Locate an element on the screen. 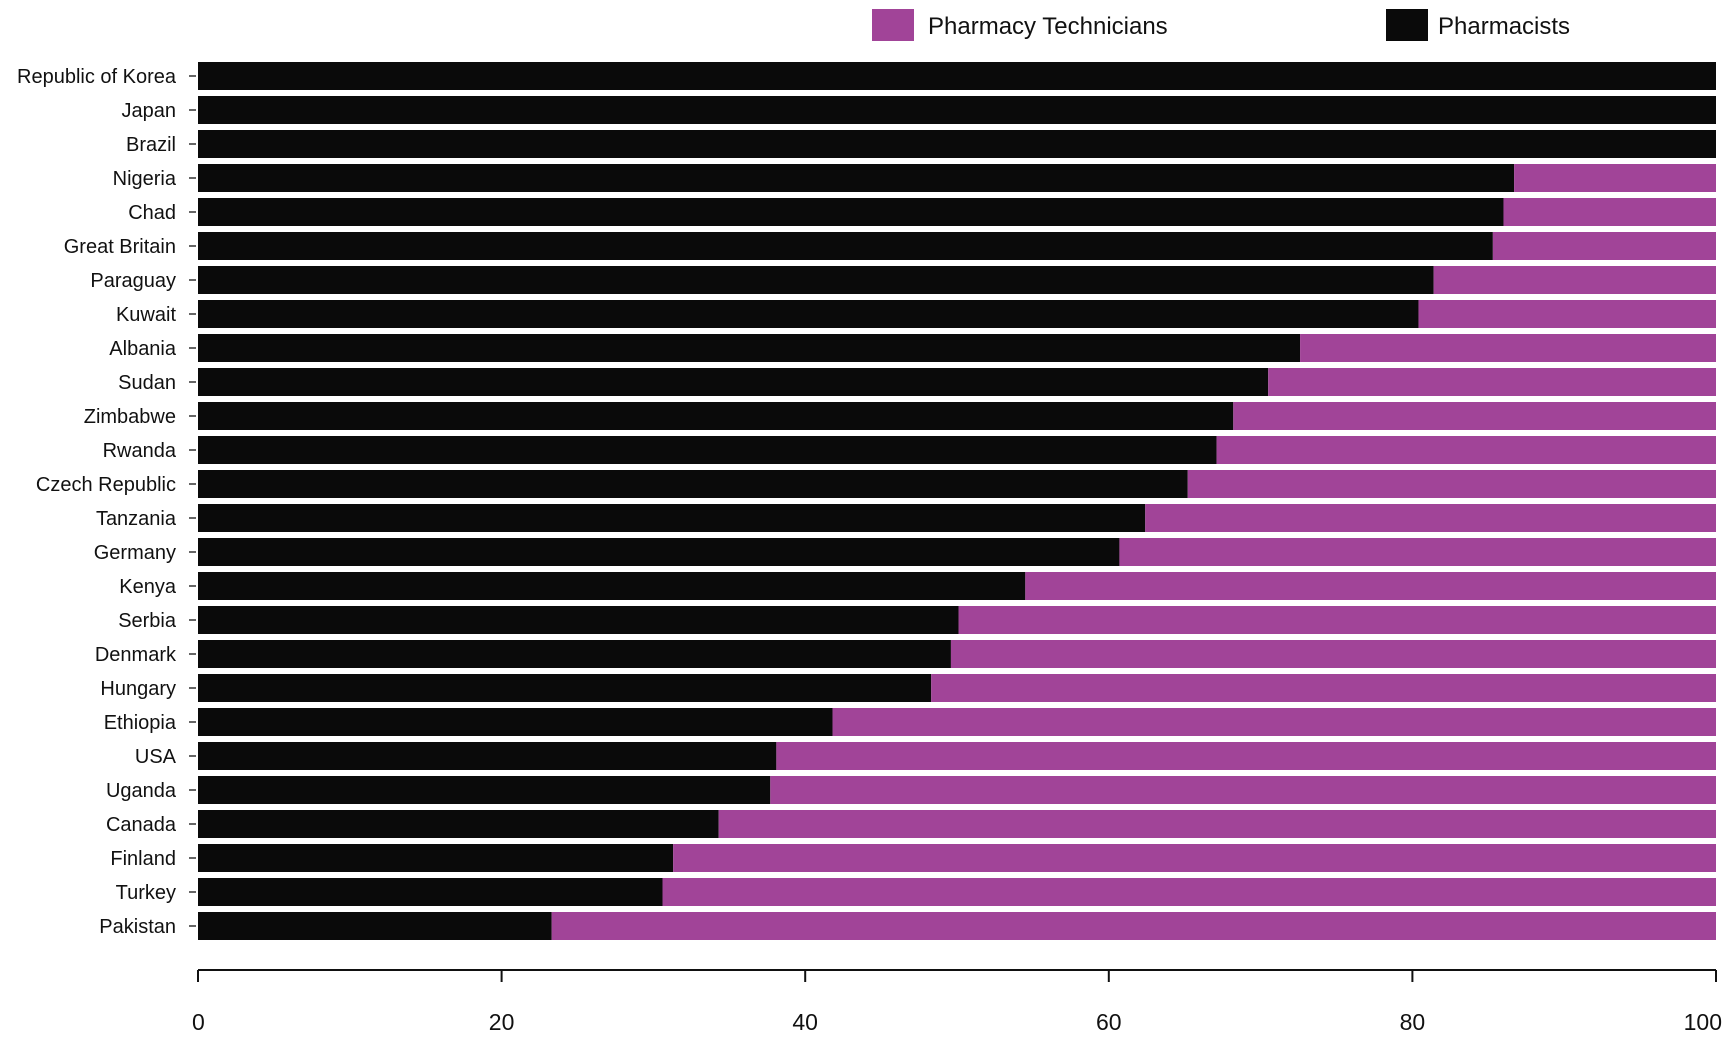 The height and width of the screenshot is (1040, 1726). bar-pharmacy-technicians-nigeria is located at coordinates (1615, 178).